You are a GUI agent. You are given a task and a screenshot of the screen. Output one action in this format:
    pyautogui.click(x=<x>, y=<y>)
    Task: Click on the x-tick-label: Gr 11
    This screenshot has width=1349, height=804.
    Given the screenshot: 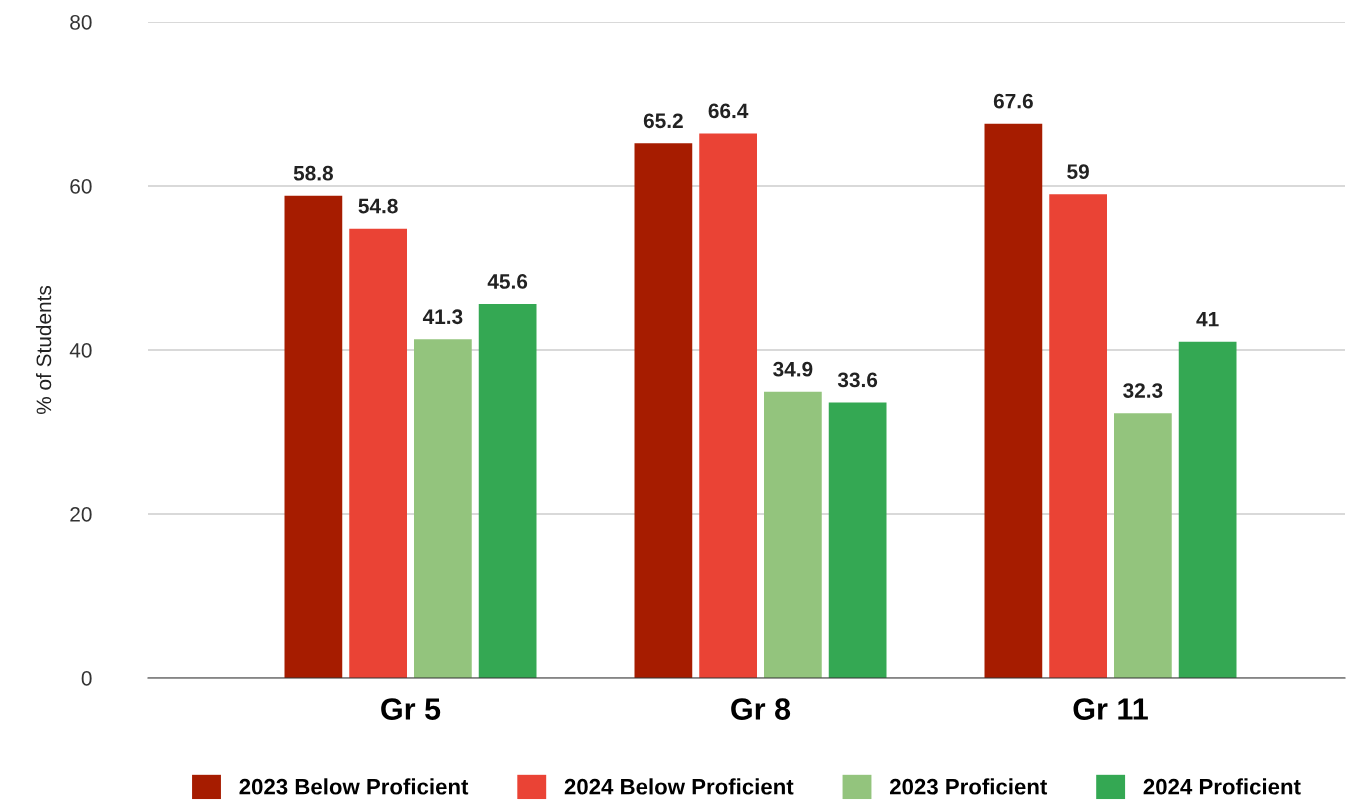 What is the action you would take?
    pyautogui.click(x=1110, y=709)
    